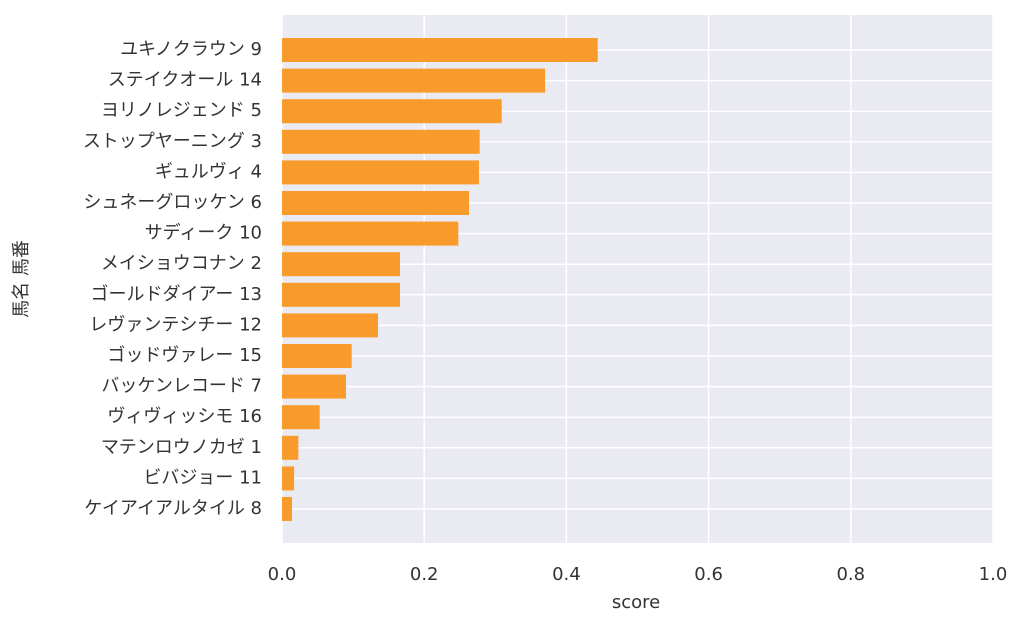 This screenshot has height=633, width=1024. What do you see at coordinates (21, 279) in the screenshot?
I see `y-axis-label: 馬名 馬番` at bounding box center [21, 279].